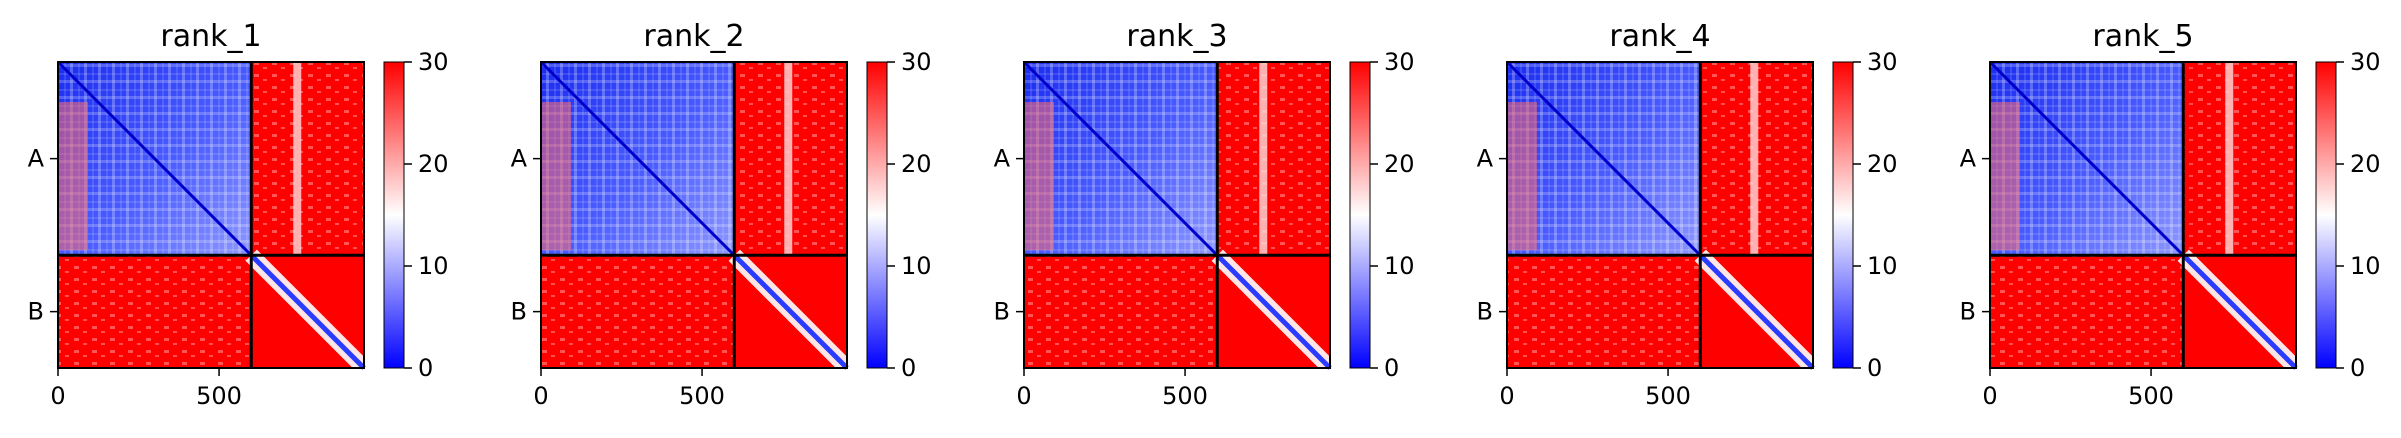  I want to click on panel-title: rank_5, so click(2142, 36).